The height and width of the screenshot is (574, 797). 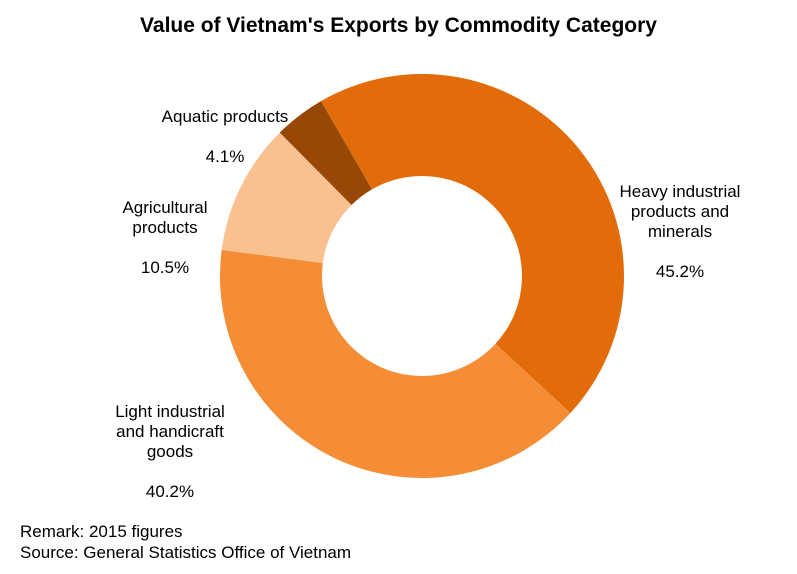 I want to click on label-pct: 45.2%, so click(x=680, y=271).